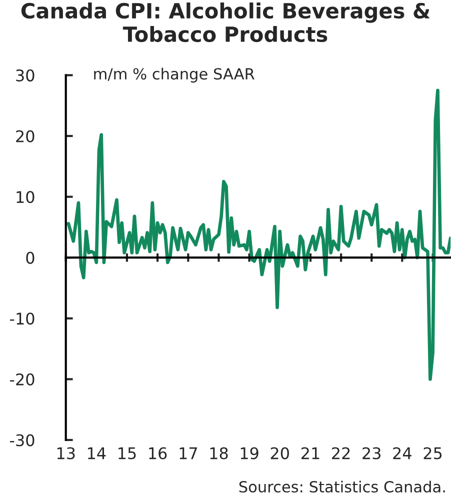 The width and height of the screenshot is (451, 498). I want to click on x-tick-label: 18, so click(219, 453).